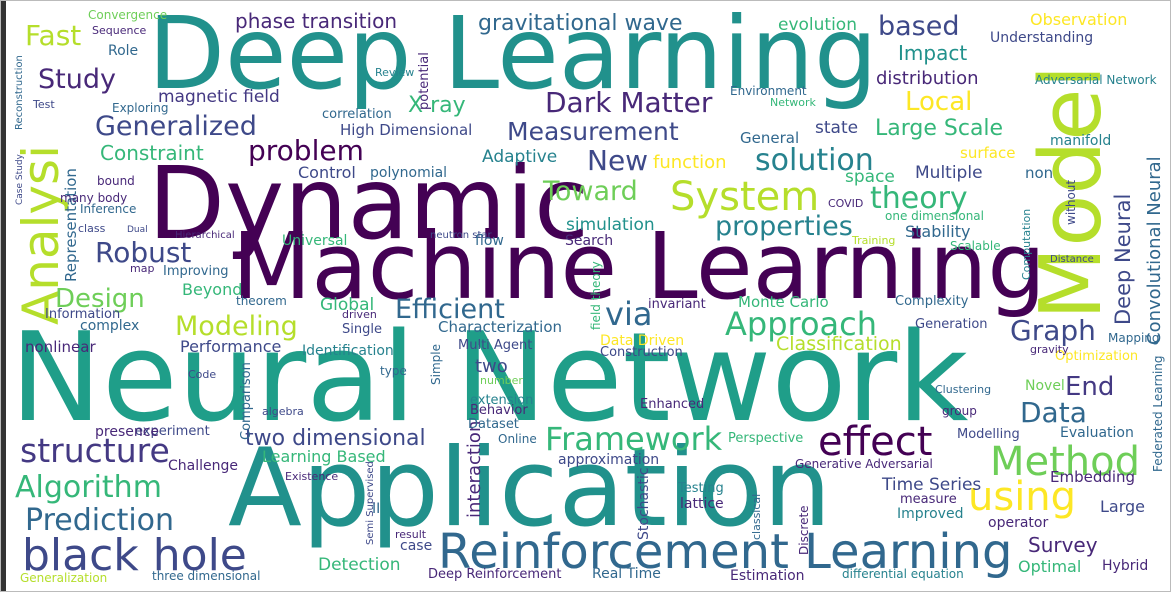  What do you see at coordinates (1018, 523) in the screenshot?
I see `word: operator` at bounding box center [1018, 523].